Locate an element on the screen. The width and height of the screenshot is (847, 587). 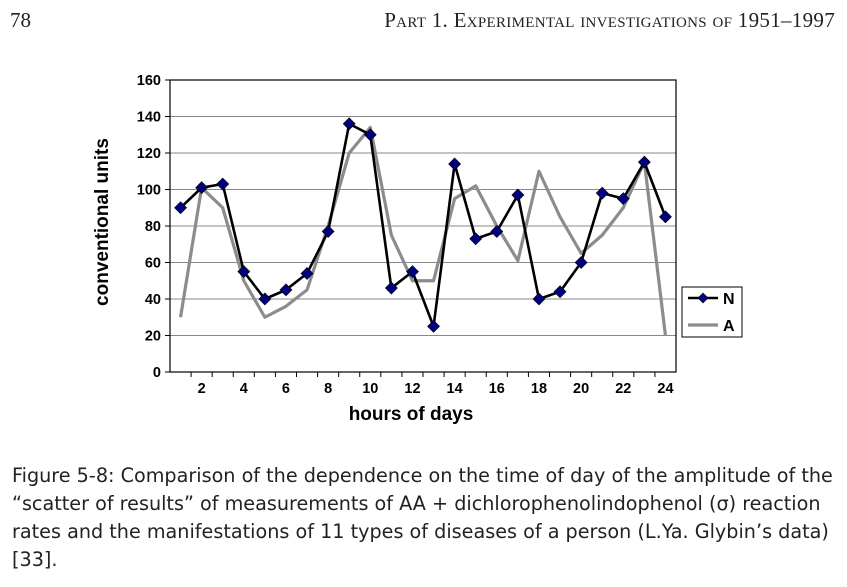
y-axis-ticks: 0 20 40 60 80 100 120 140 160 is located at coordinates (153, 227).